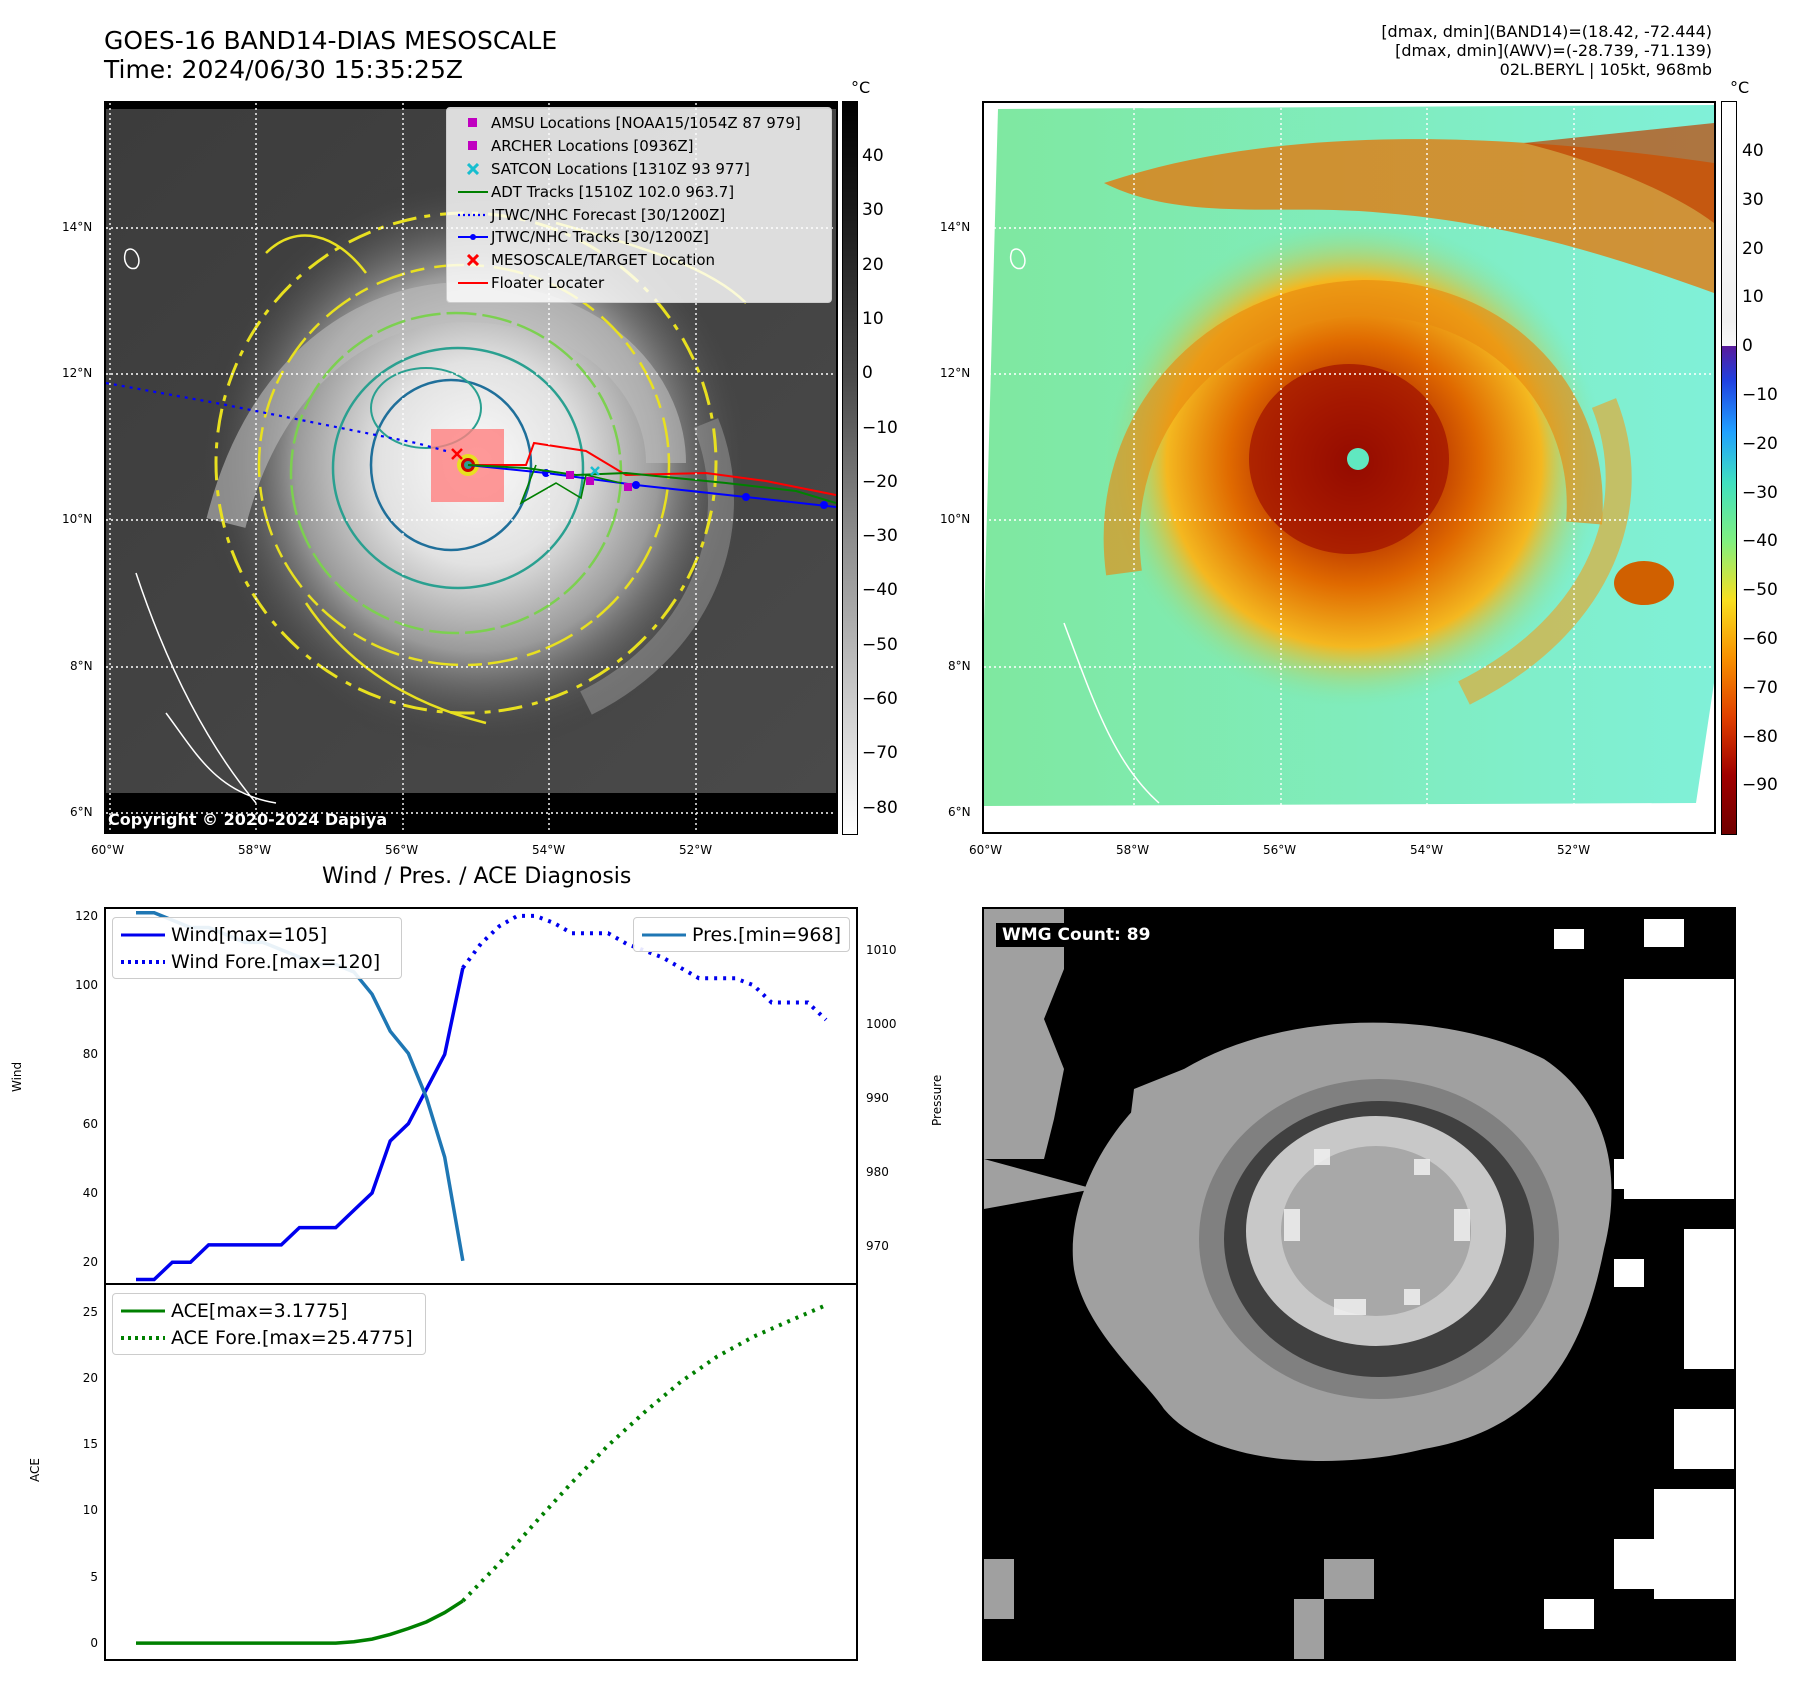 The height and width of the screenshot is (1690, 1797). I want to click on pressure-axis-label: Pressure, so click(937, 1100).